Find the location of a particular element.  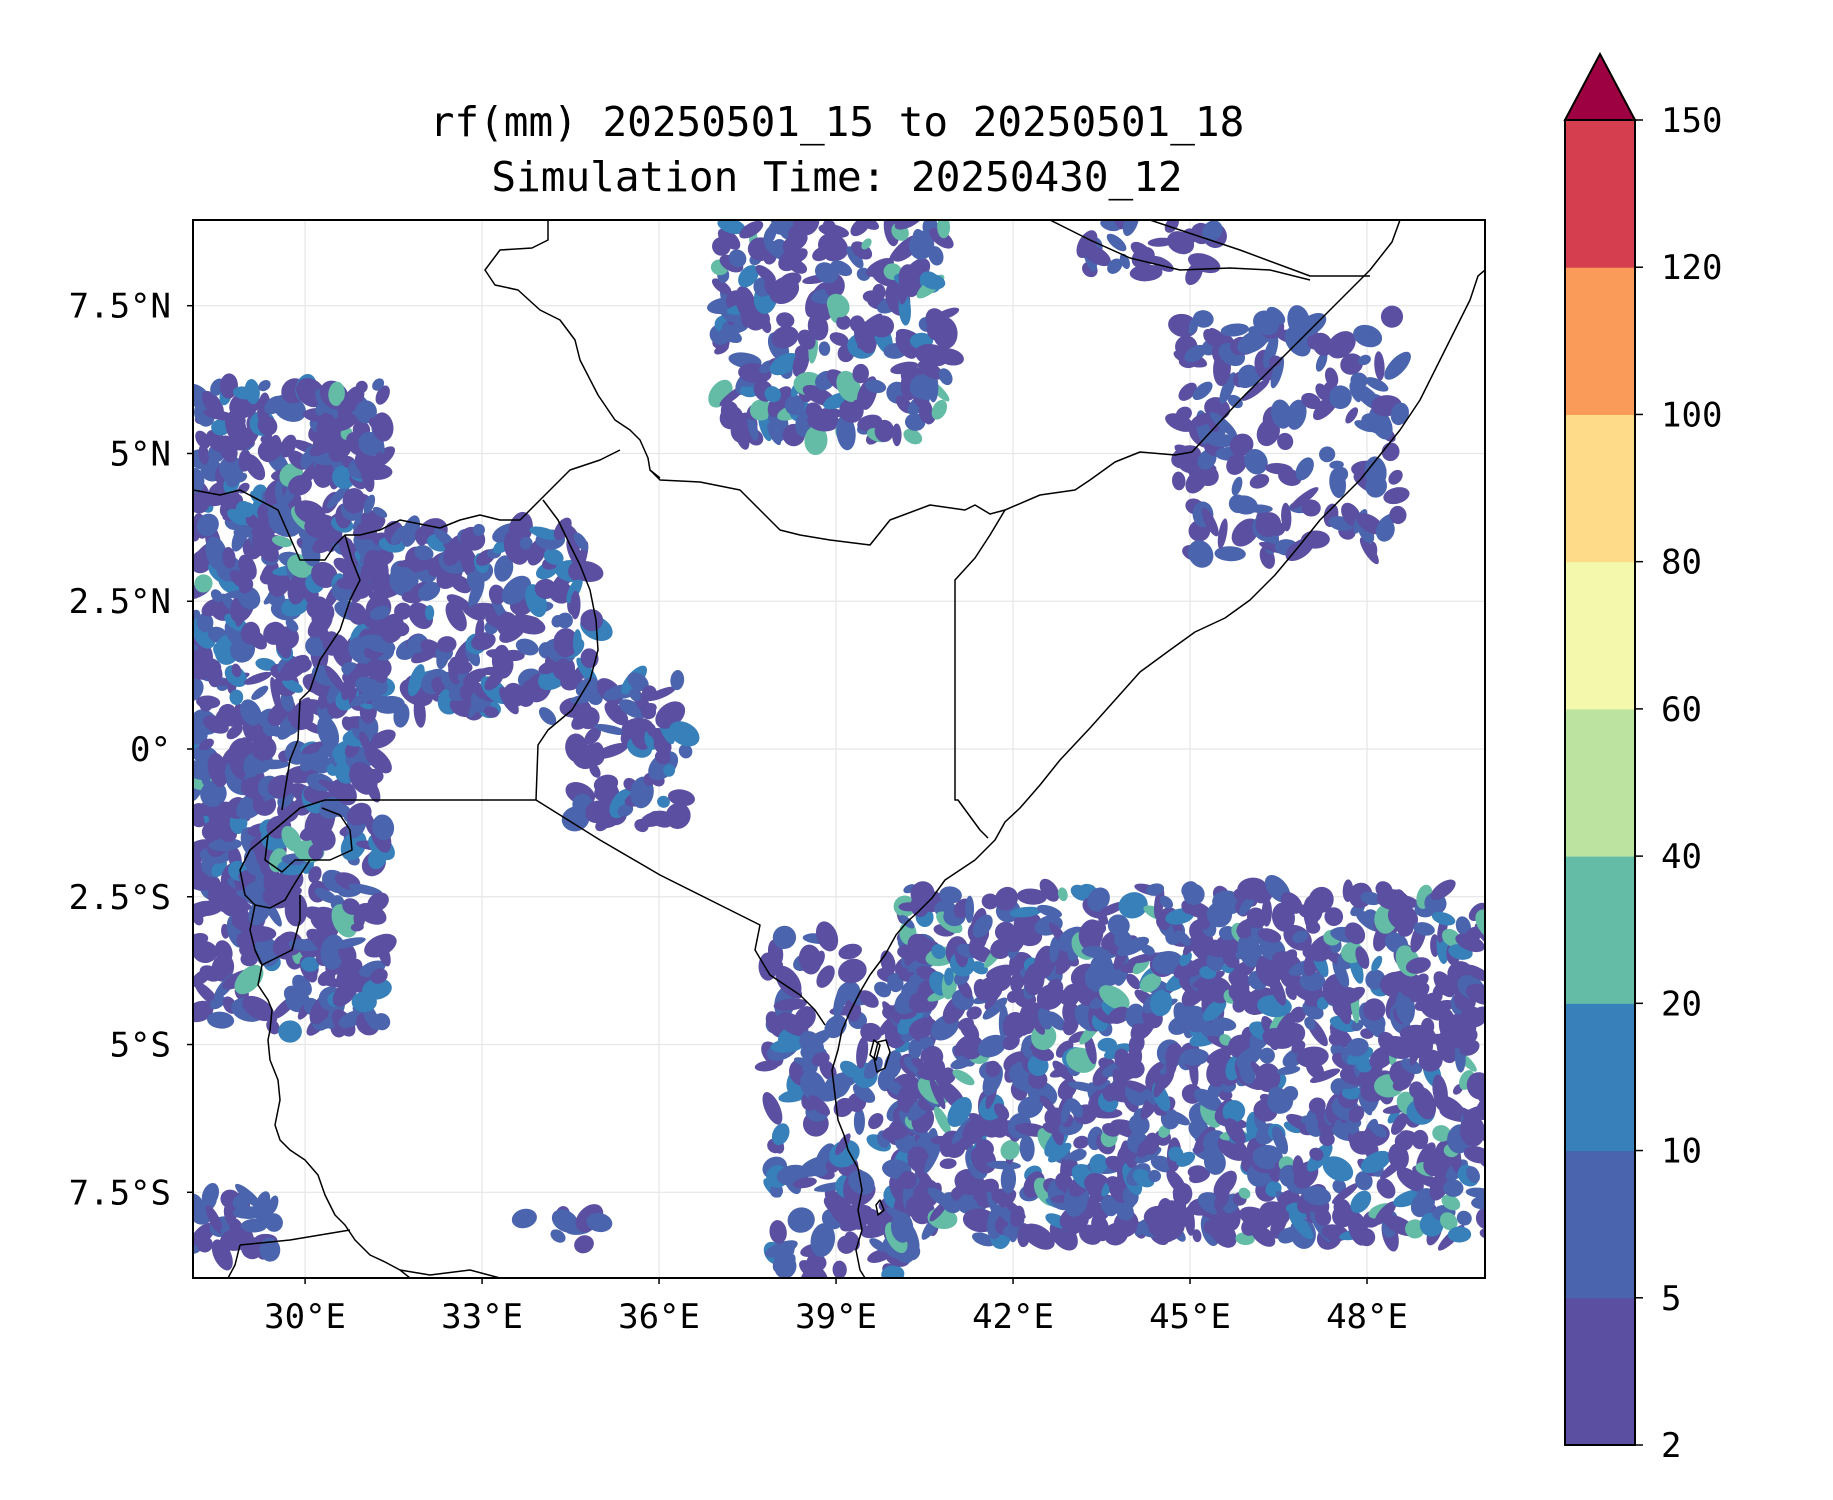

rain-region-south-tanzania is located at coordinates (562, 1229).